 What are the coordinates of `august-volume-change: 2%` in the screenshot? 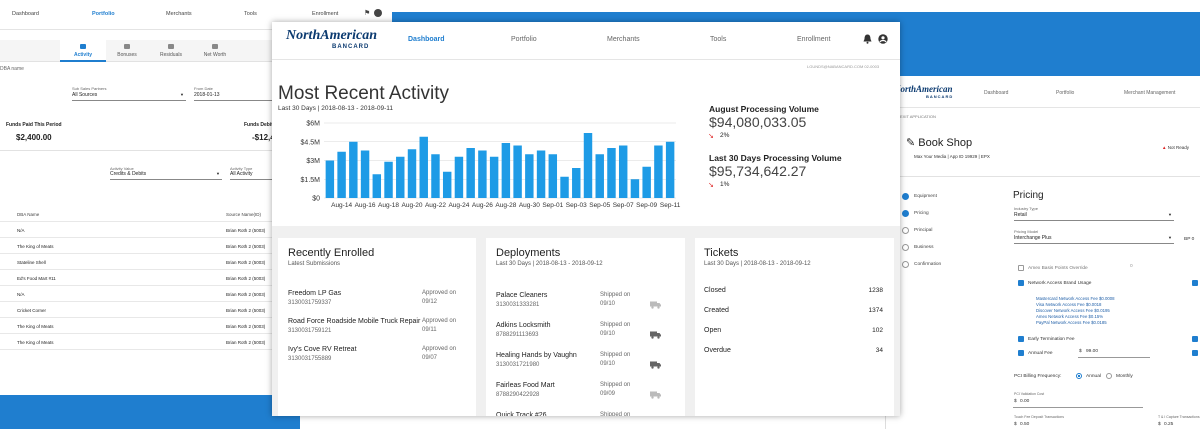 It's located at (725, 135).